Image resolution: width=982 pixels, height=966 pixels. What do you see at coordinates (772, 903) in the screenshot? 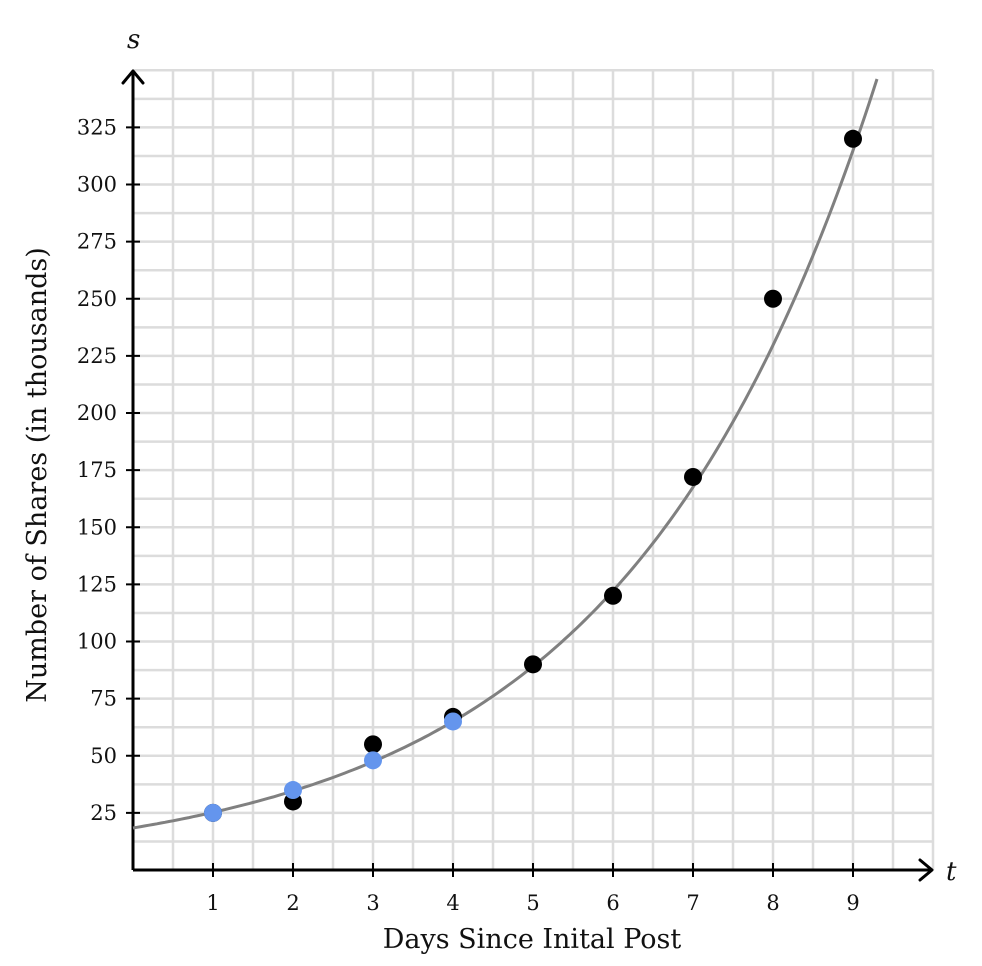
I see `x-tick-label: 8` at bounding box center [772, 903].